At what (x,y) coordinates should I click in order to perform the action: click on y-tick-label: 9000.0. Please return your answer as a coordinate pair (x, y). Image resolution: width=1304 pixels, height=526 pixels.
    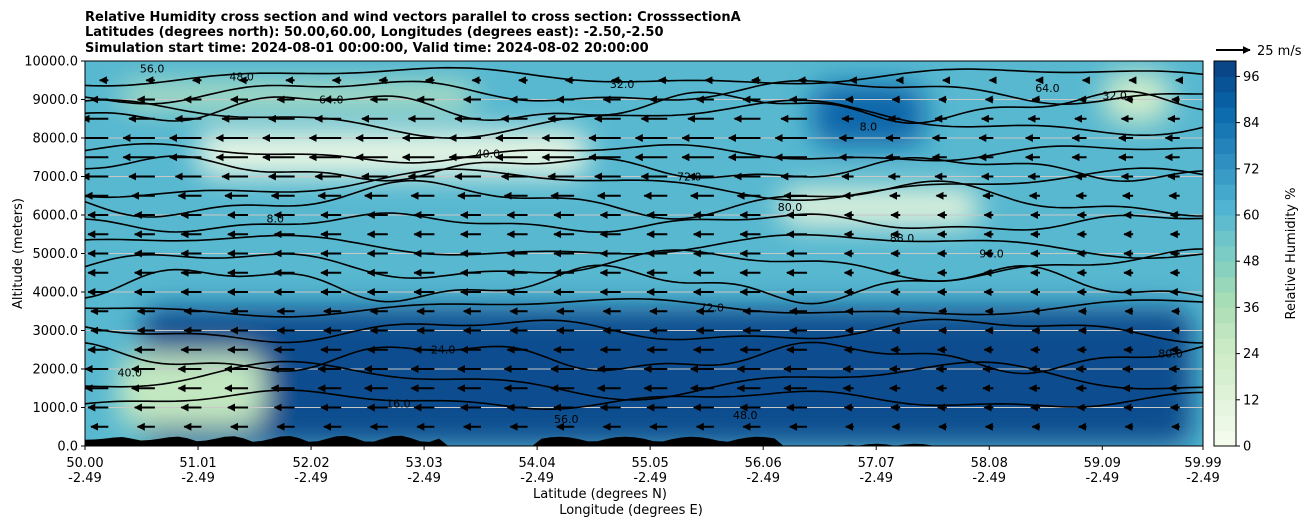
    Looking at the image, I should click on (56, 100).